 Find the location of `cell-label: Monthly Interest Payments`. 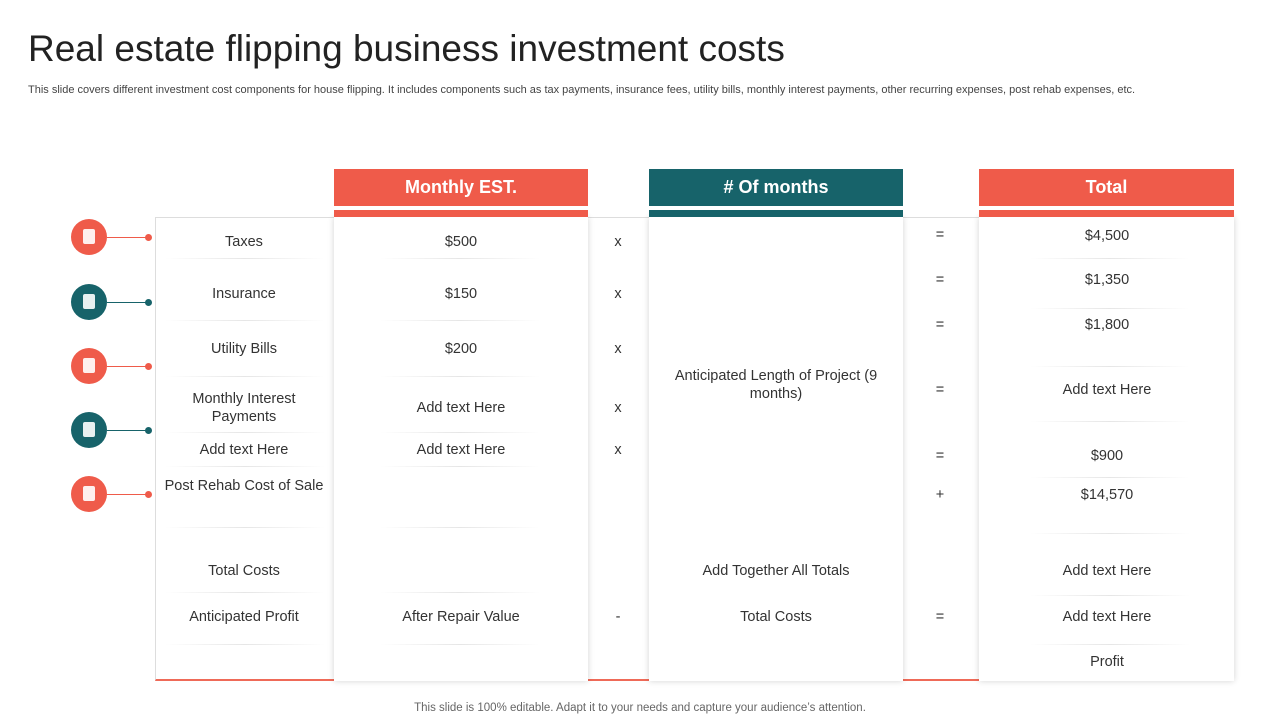

cell-label: Monthly Interest Payments is located at coordinates (244, 408).